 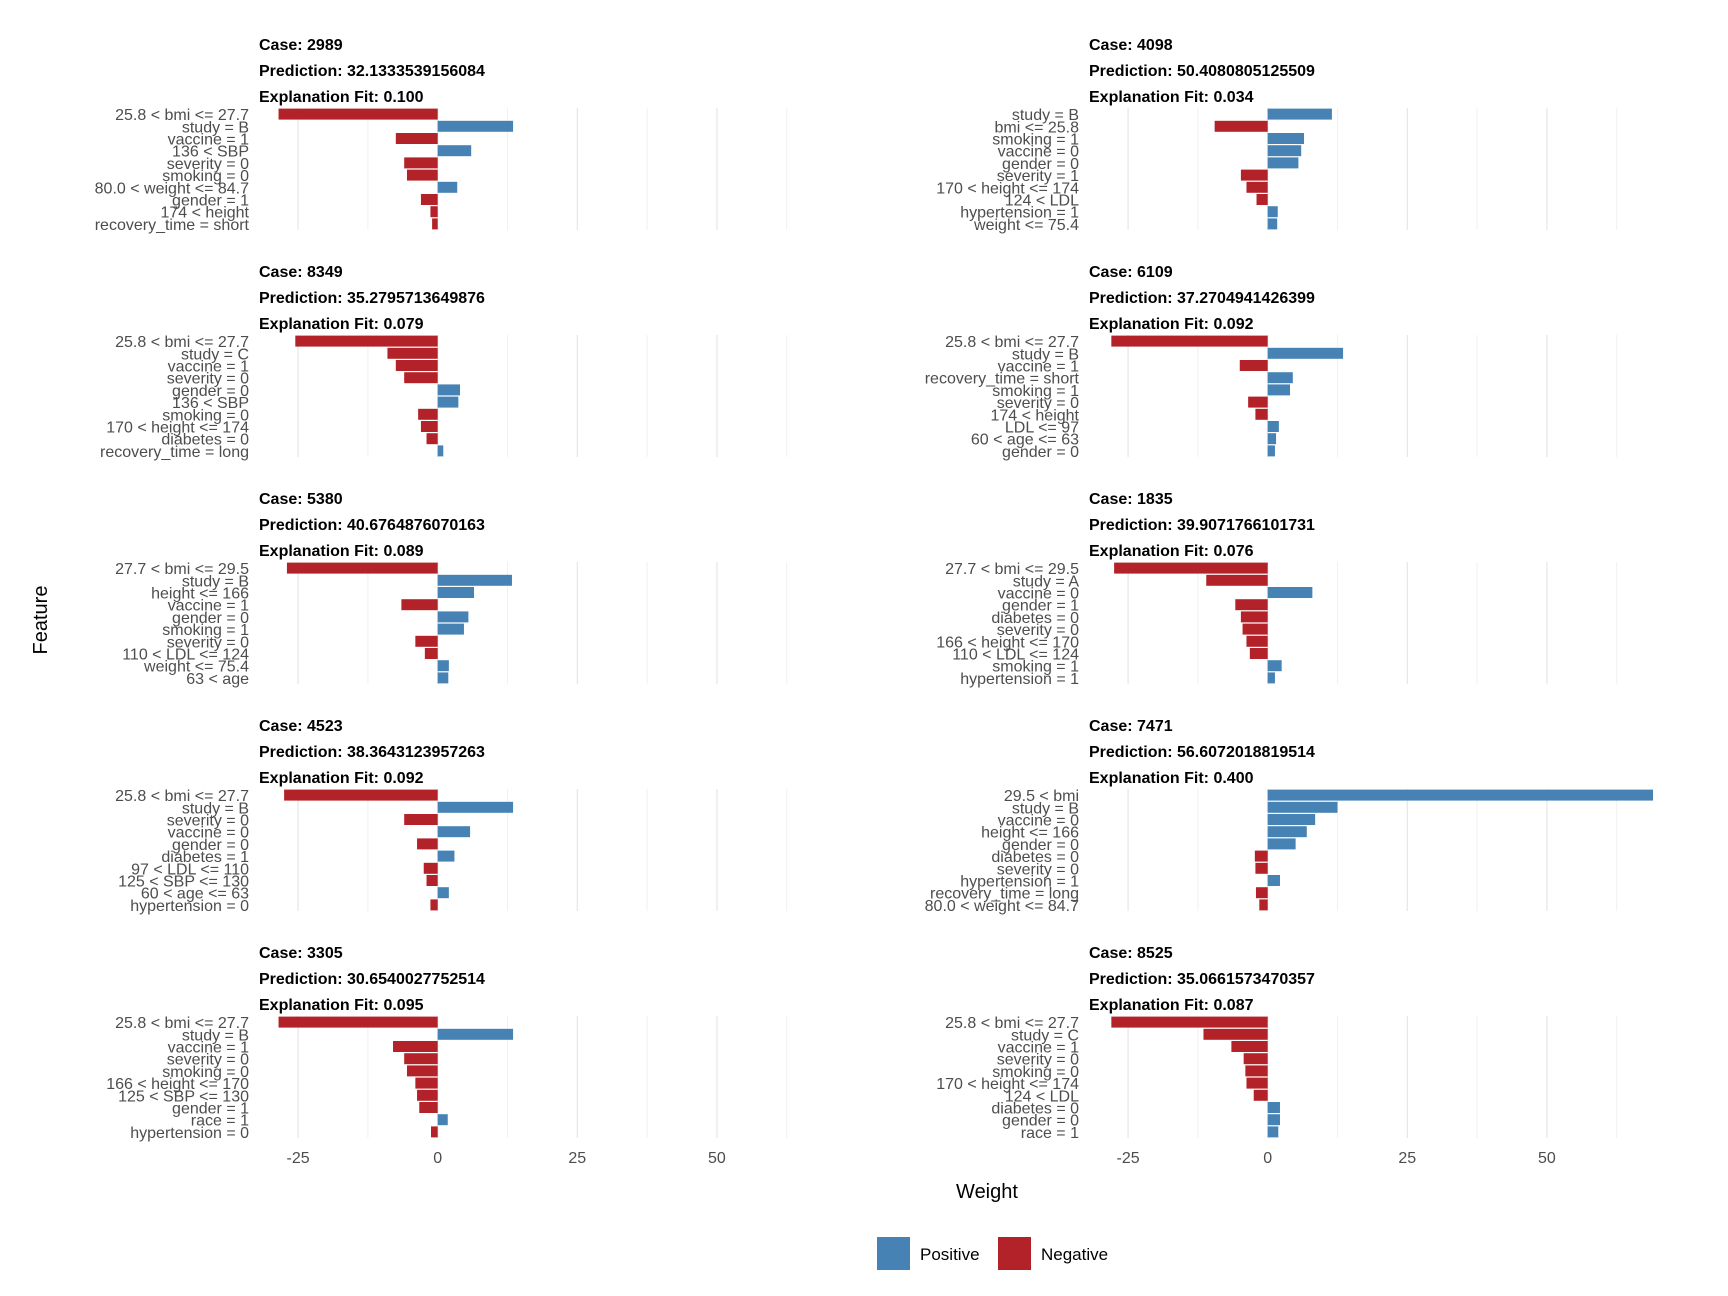 I want to click on panel-case-title: Case: 4098, so click(x=1131, y=45).